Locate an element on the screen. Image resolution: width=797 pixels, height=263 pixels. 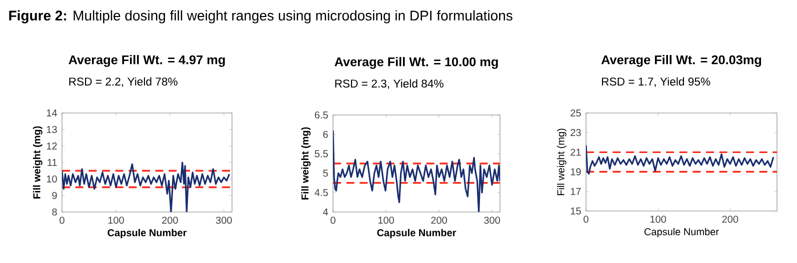
y-tick-label: 4.5 is located at coordinates (321, 192).